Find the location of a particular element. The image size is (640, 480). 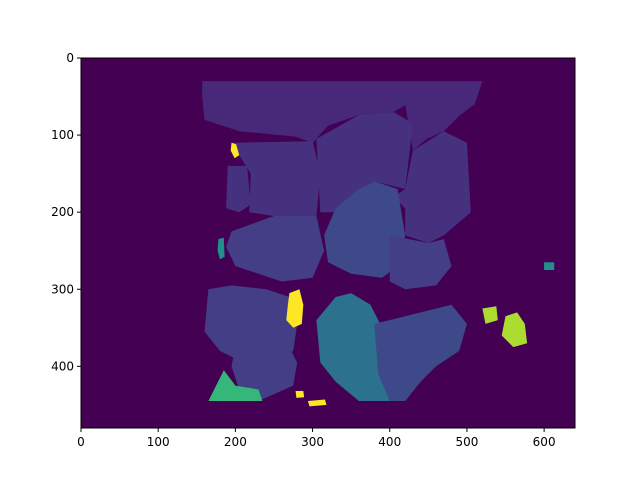

region-middle-right is located at coordinates (420, 262).